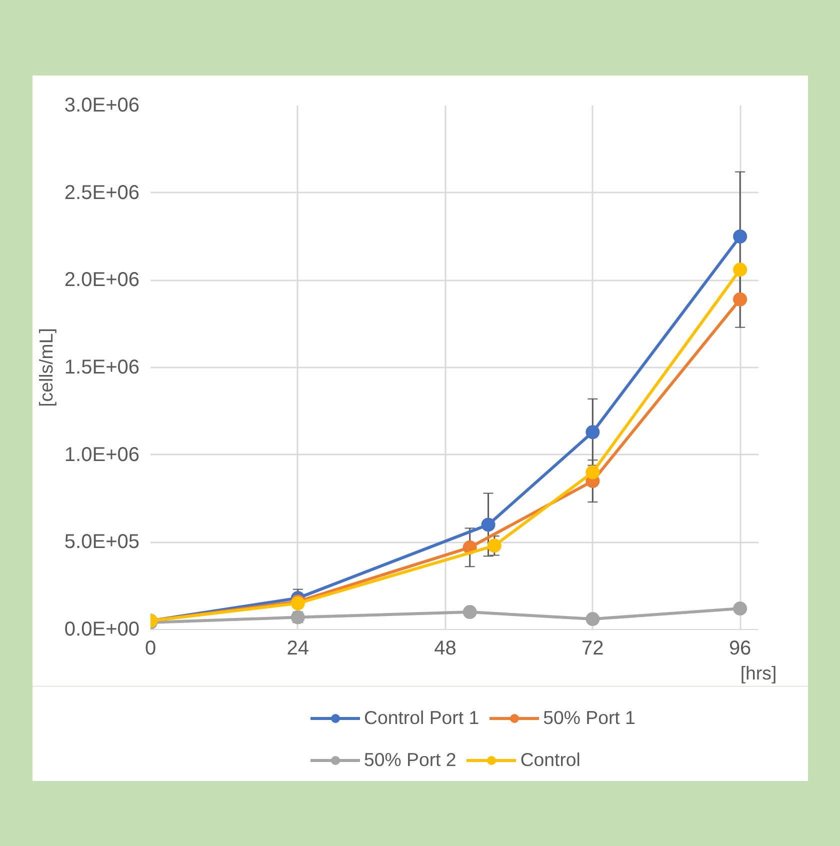 This screenshot has width=840, height=846. I want to click on x-tick-label: 72, so click(593, 649).